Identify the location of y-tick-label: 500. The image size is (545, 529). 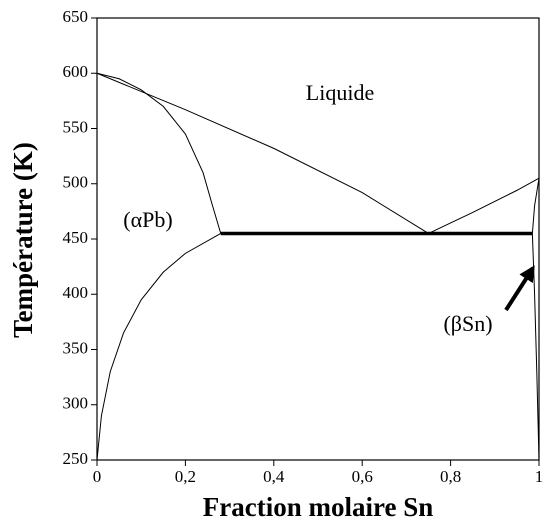
(76, 182).